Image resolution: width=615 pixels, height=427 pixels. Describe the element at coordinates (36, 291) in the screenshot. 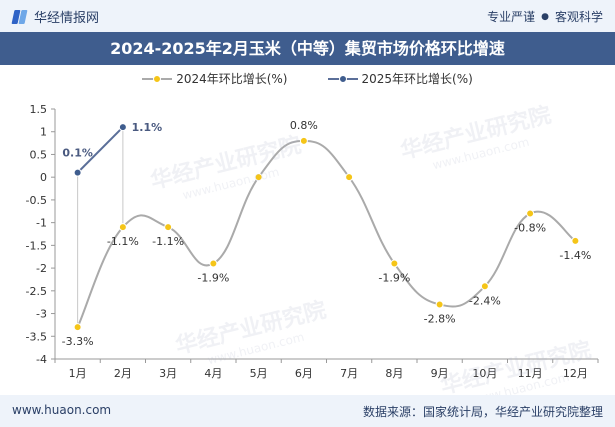

I see `y-tick-label: -2.5` at that location.